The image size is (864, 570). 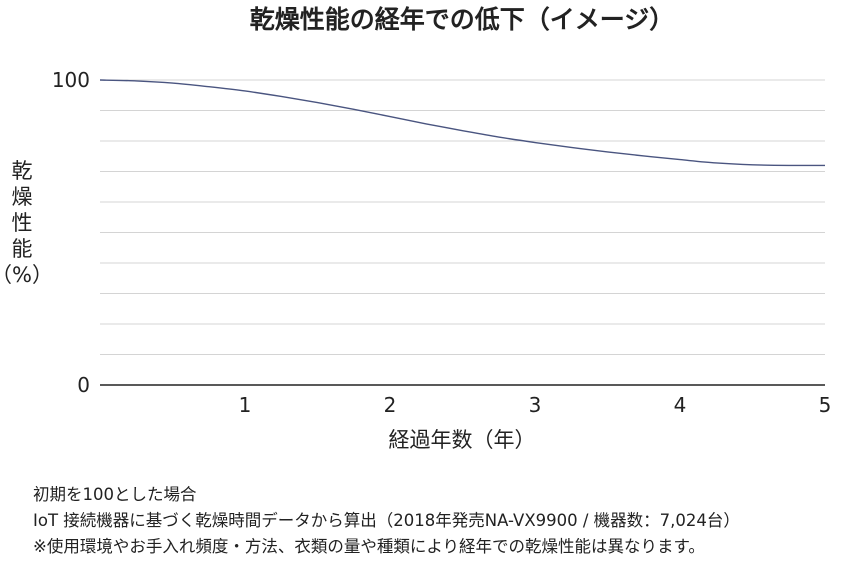 What do you see at coordinates (390, 405) in the screenshot?
I see `x-tick-label: 2` at bounding box center [390, 405].